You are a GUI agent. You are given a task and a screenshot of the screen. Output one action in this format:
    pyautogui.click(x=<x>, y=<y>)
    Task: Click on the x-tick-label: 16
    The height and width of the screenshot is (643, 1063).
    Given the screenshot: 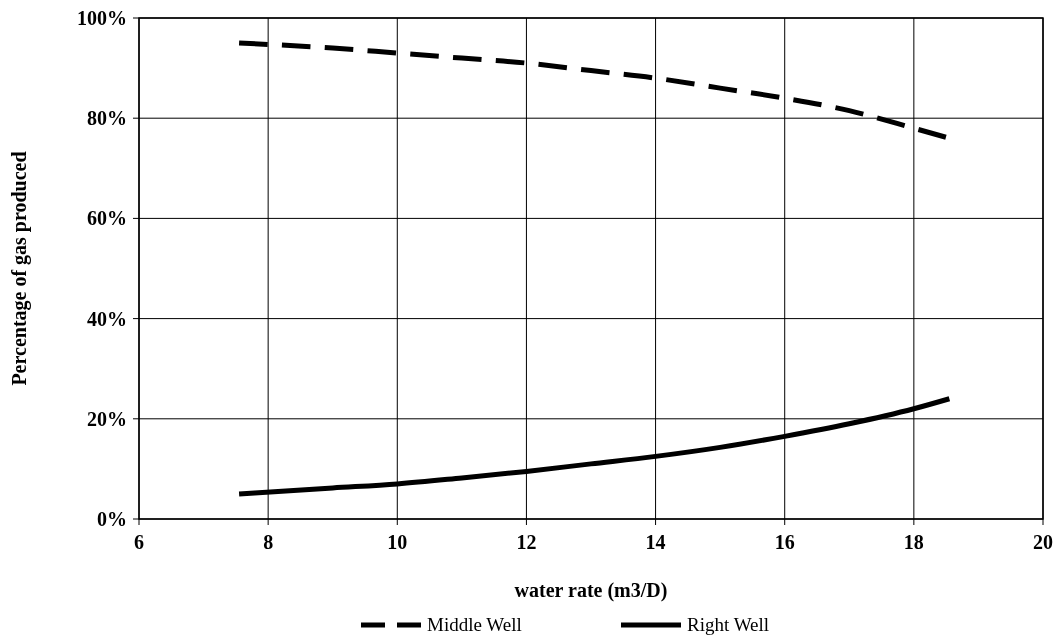 What is the action you would take?
    pyautogui.click(x=784, y=542)
    